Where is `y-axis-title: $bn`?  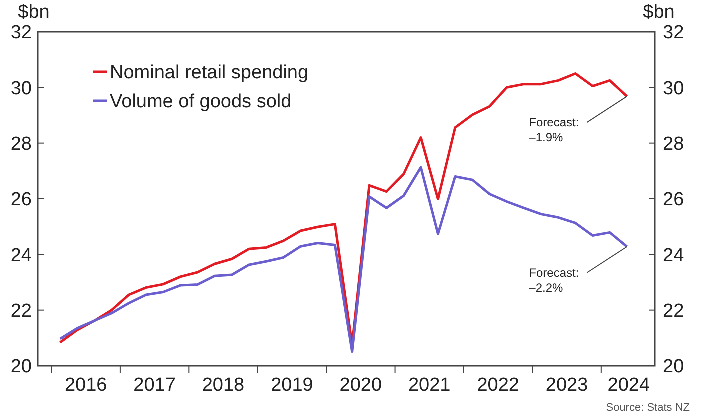 y-axis-title: $bn is located at coordinates (34, 12).